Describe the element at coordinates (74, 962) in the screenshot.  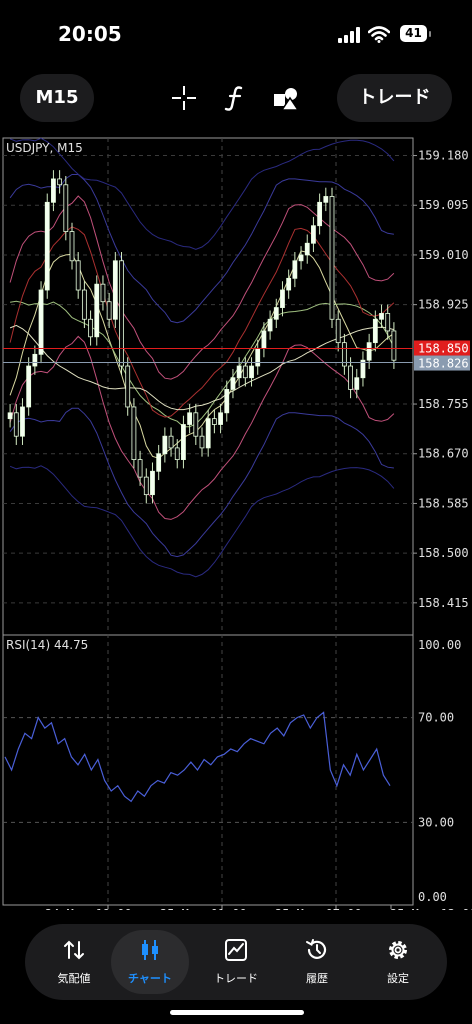
I see `tab-quotes: 気配値` at that location.